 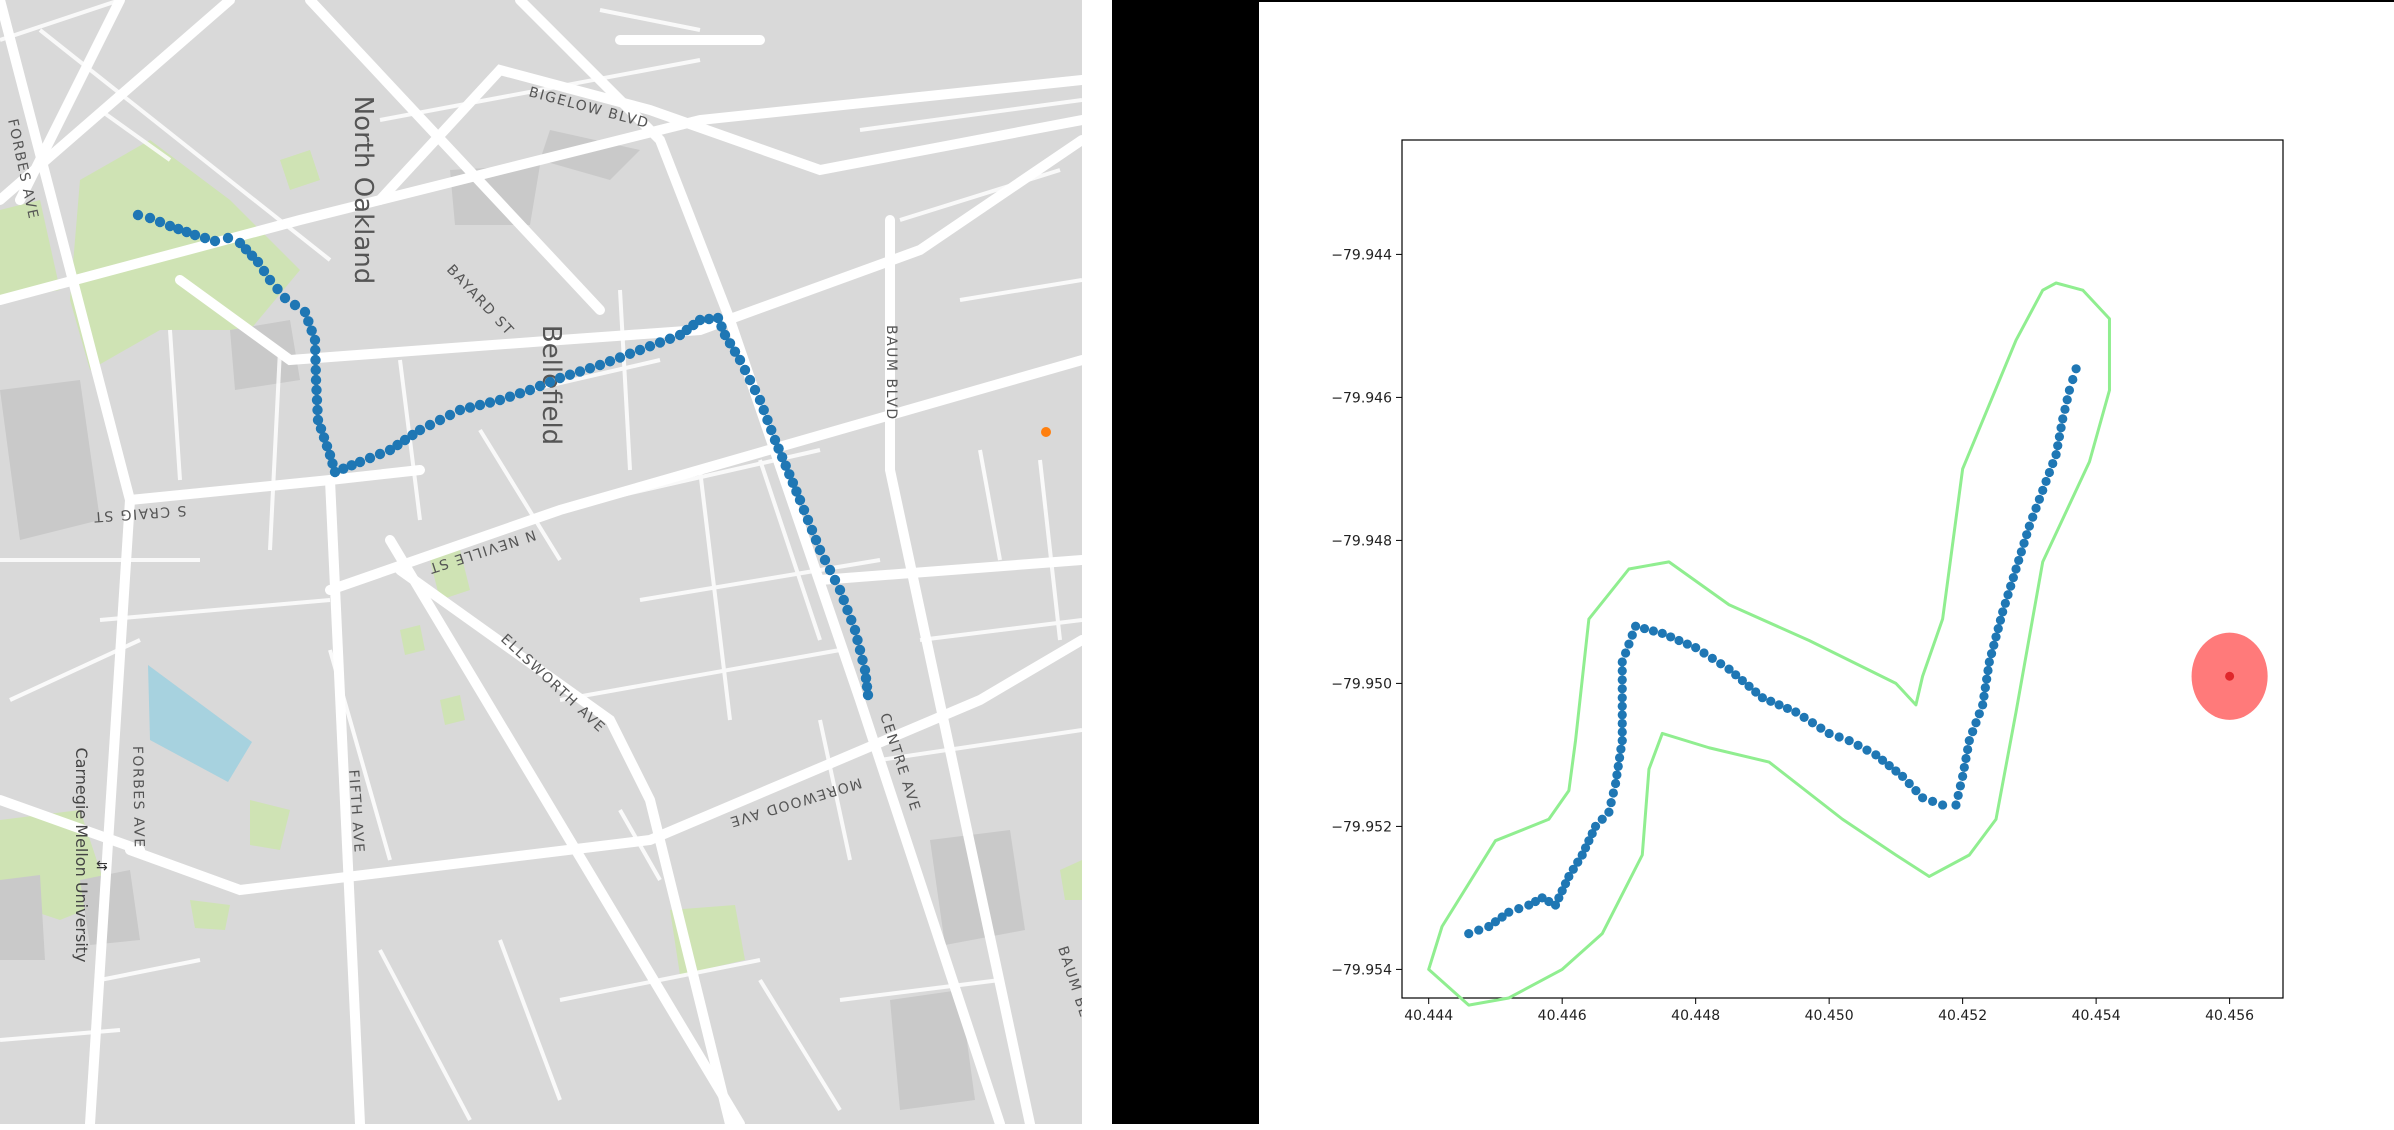 What do you see at coordinates (363, 190) in the screenshot?
I see `neighborhood-label-north-oakland: North Oakland` at bounding box center [363, 190].